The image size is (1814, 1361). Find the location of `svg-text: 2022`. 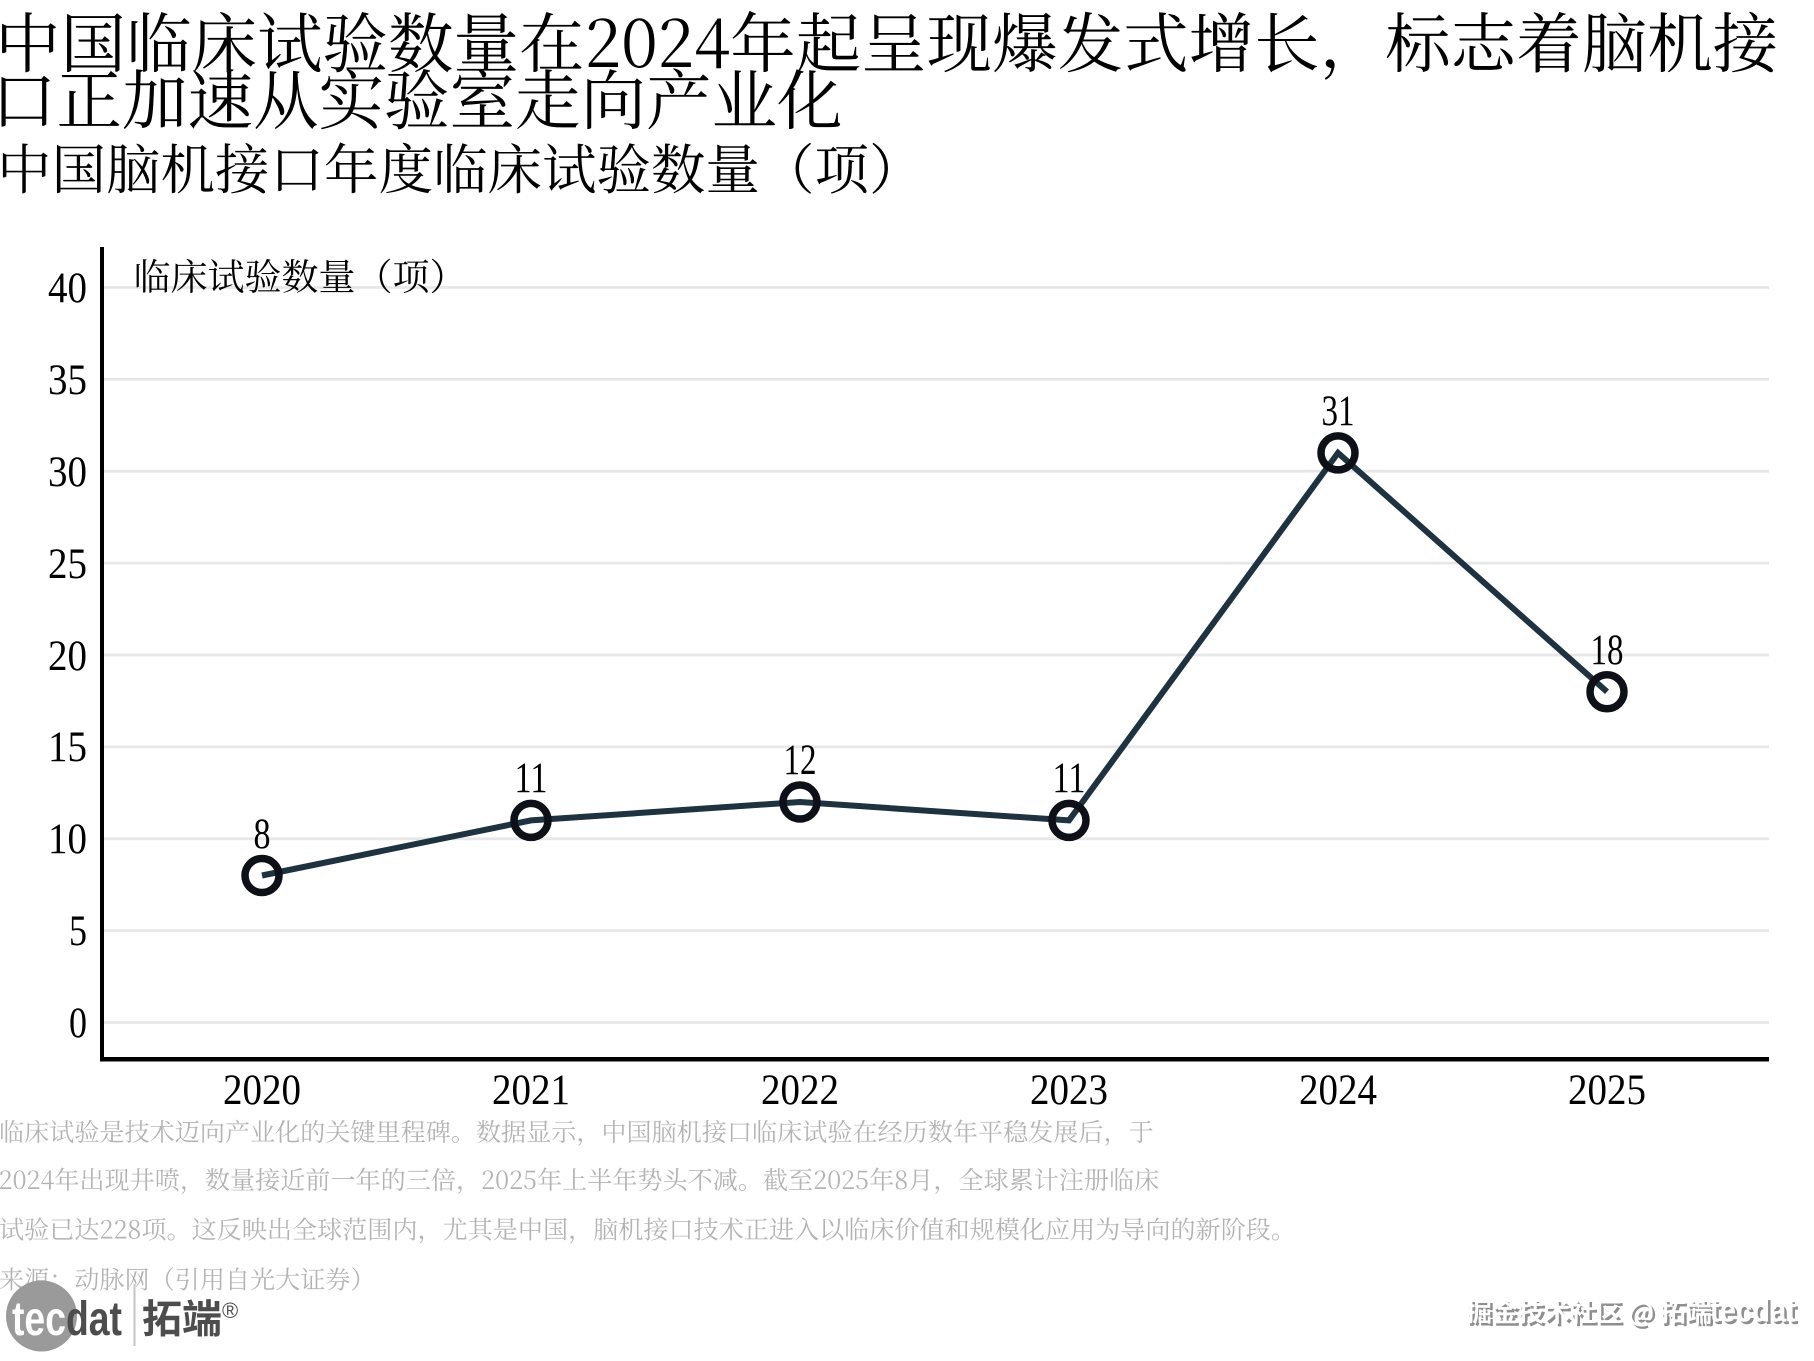

svg-text: 2022 is located at coordinates (800, 1090).